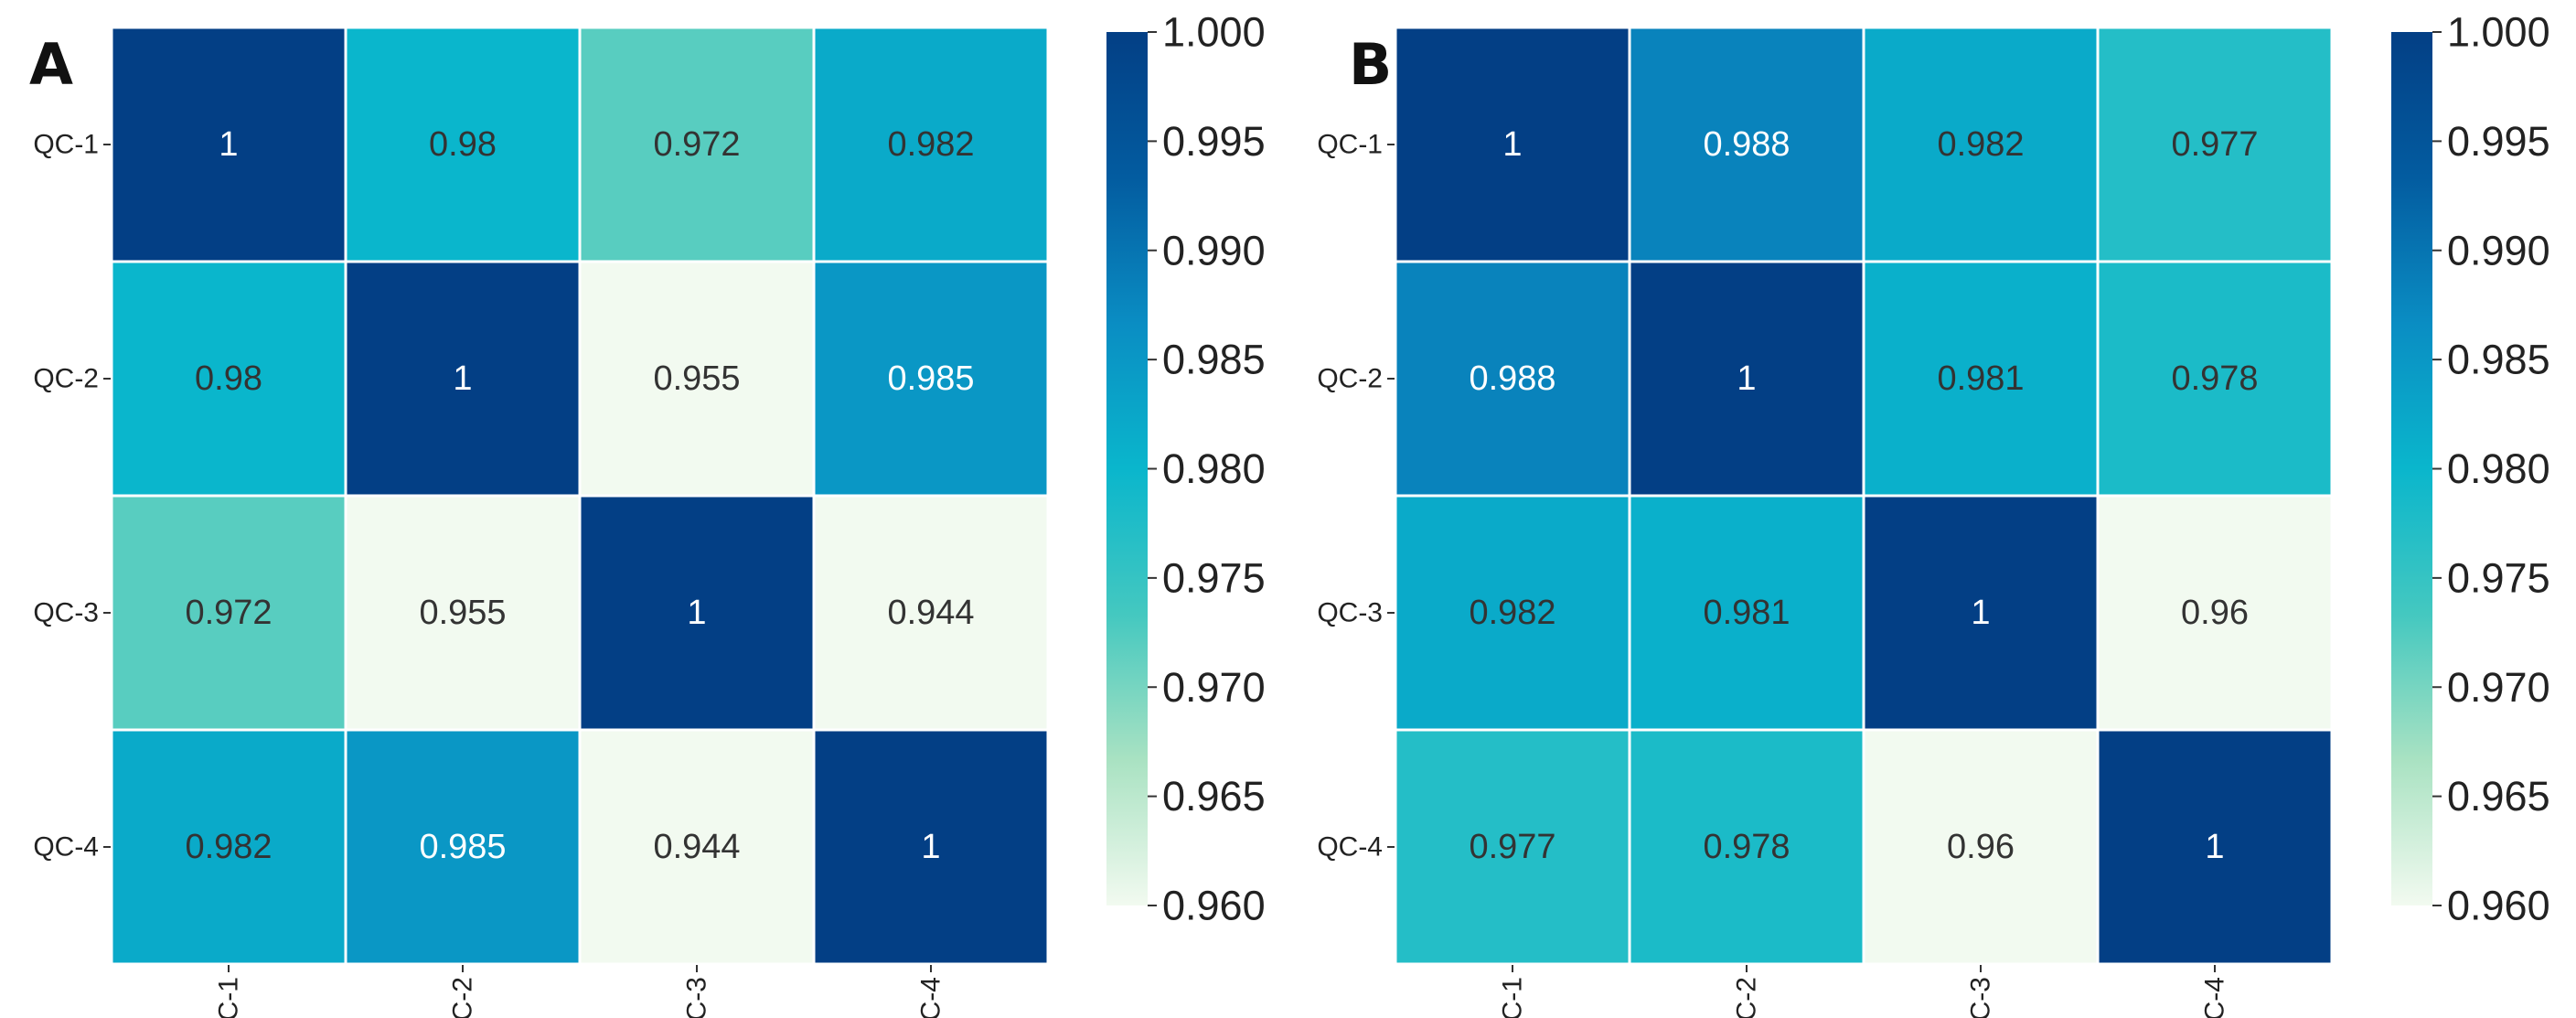 This screenshot has height=1018, width=2576. What do you see at coordinates (1370, 64) in the screenshot?
I see `panel-label: B` at bounding box center [1370, 64].